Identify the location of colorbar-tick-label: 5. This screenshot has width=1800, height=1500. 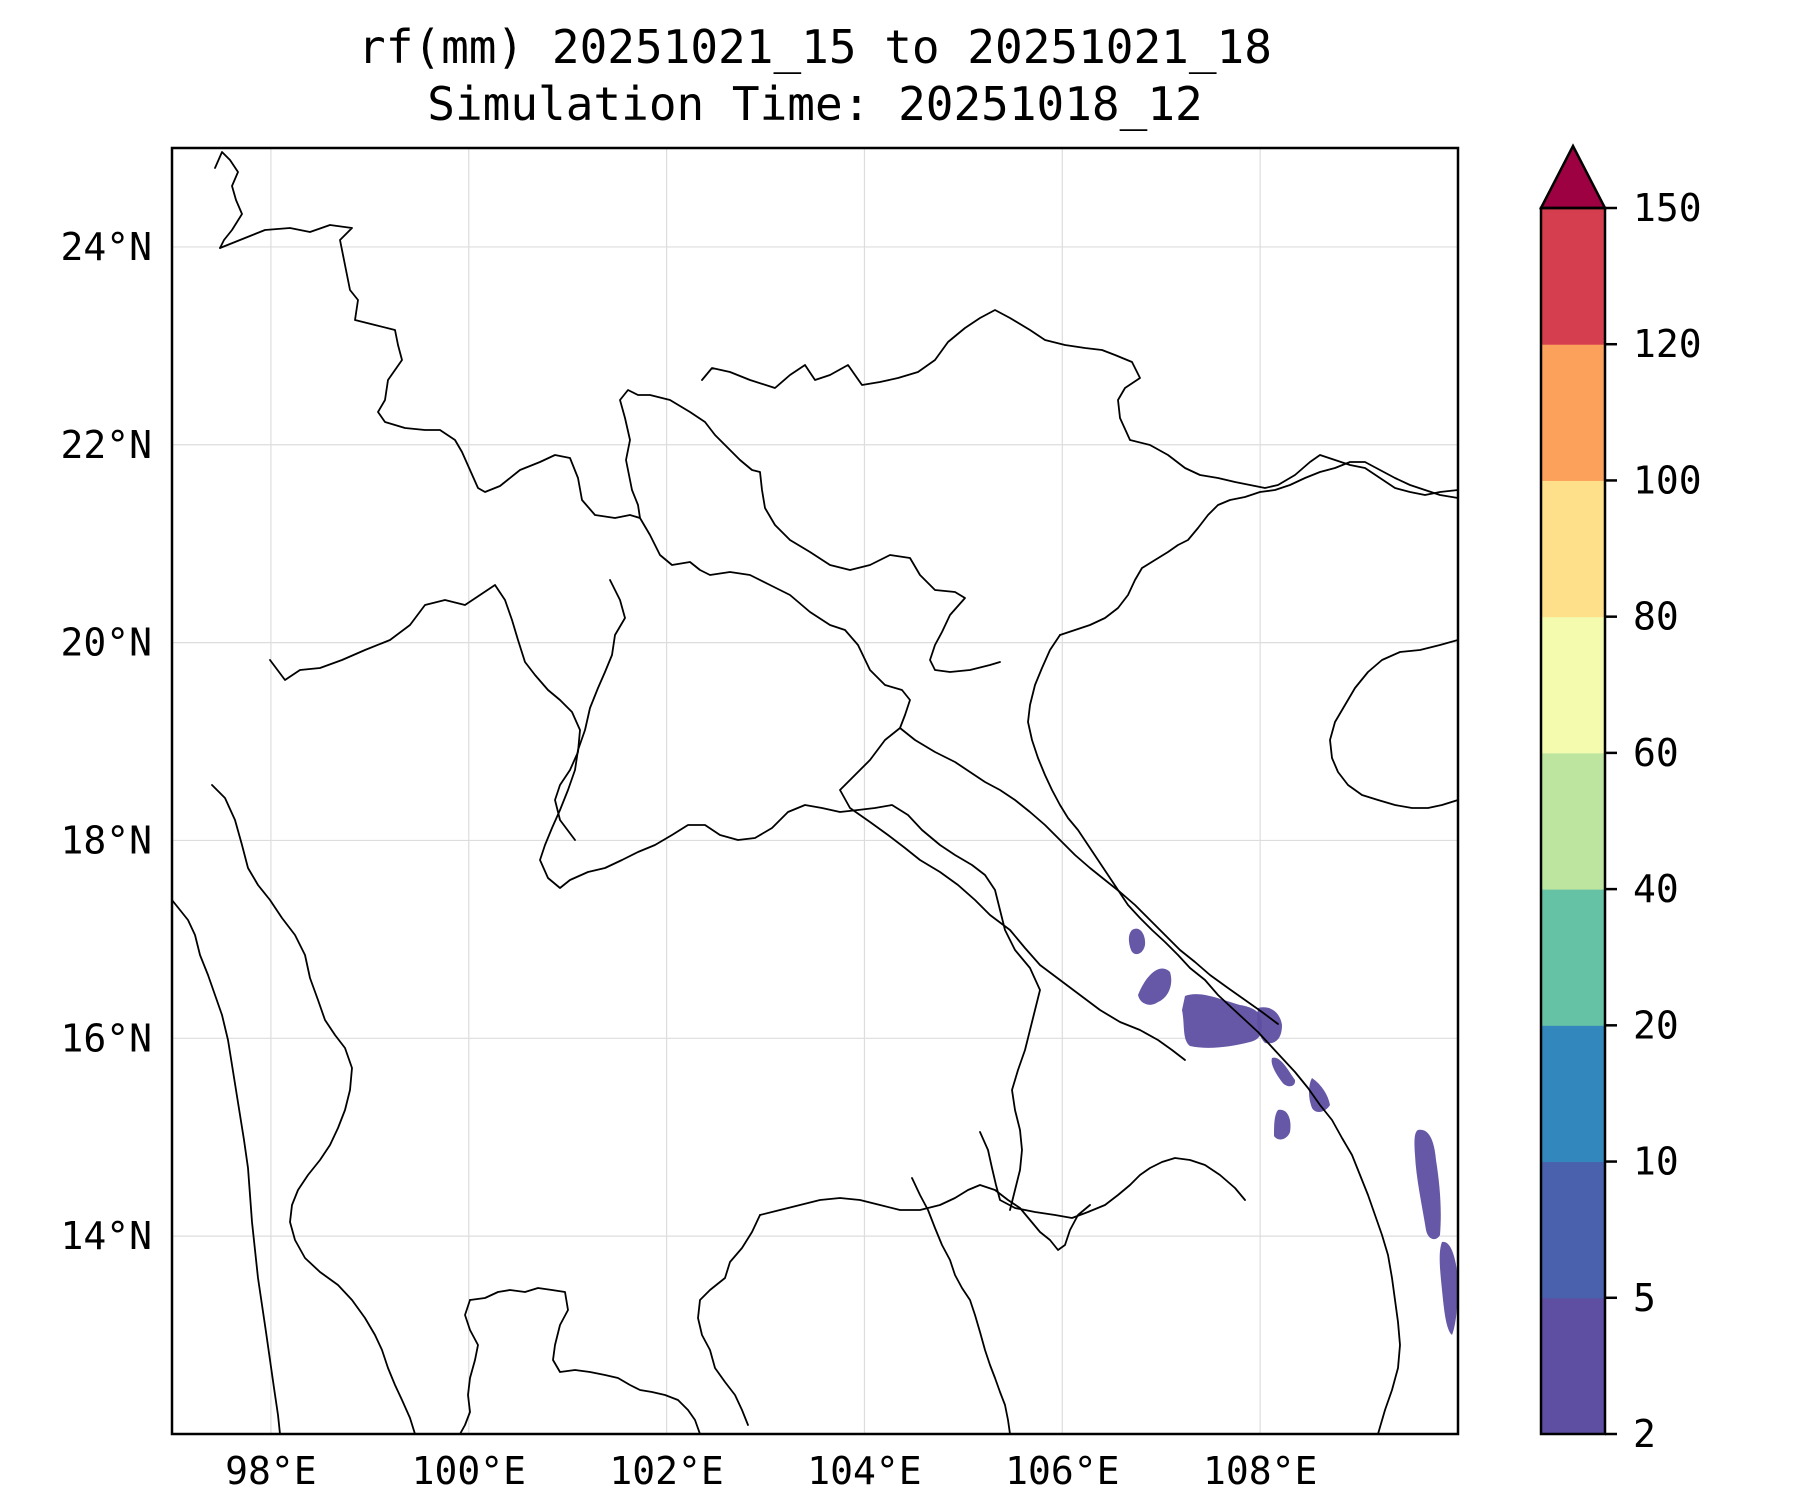
(1644, 1298).